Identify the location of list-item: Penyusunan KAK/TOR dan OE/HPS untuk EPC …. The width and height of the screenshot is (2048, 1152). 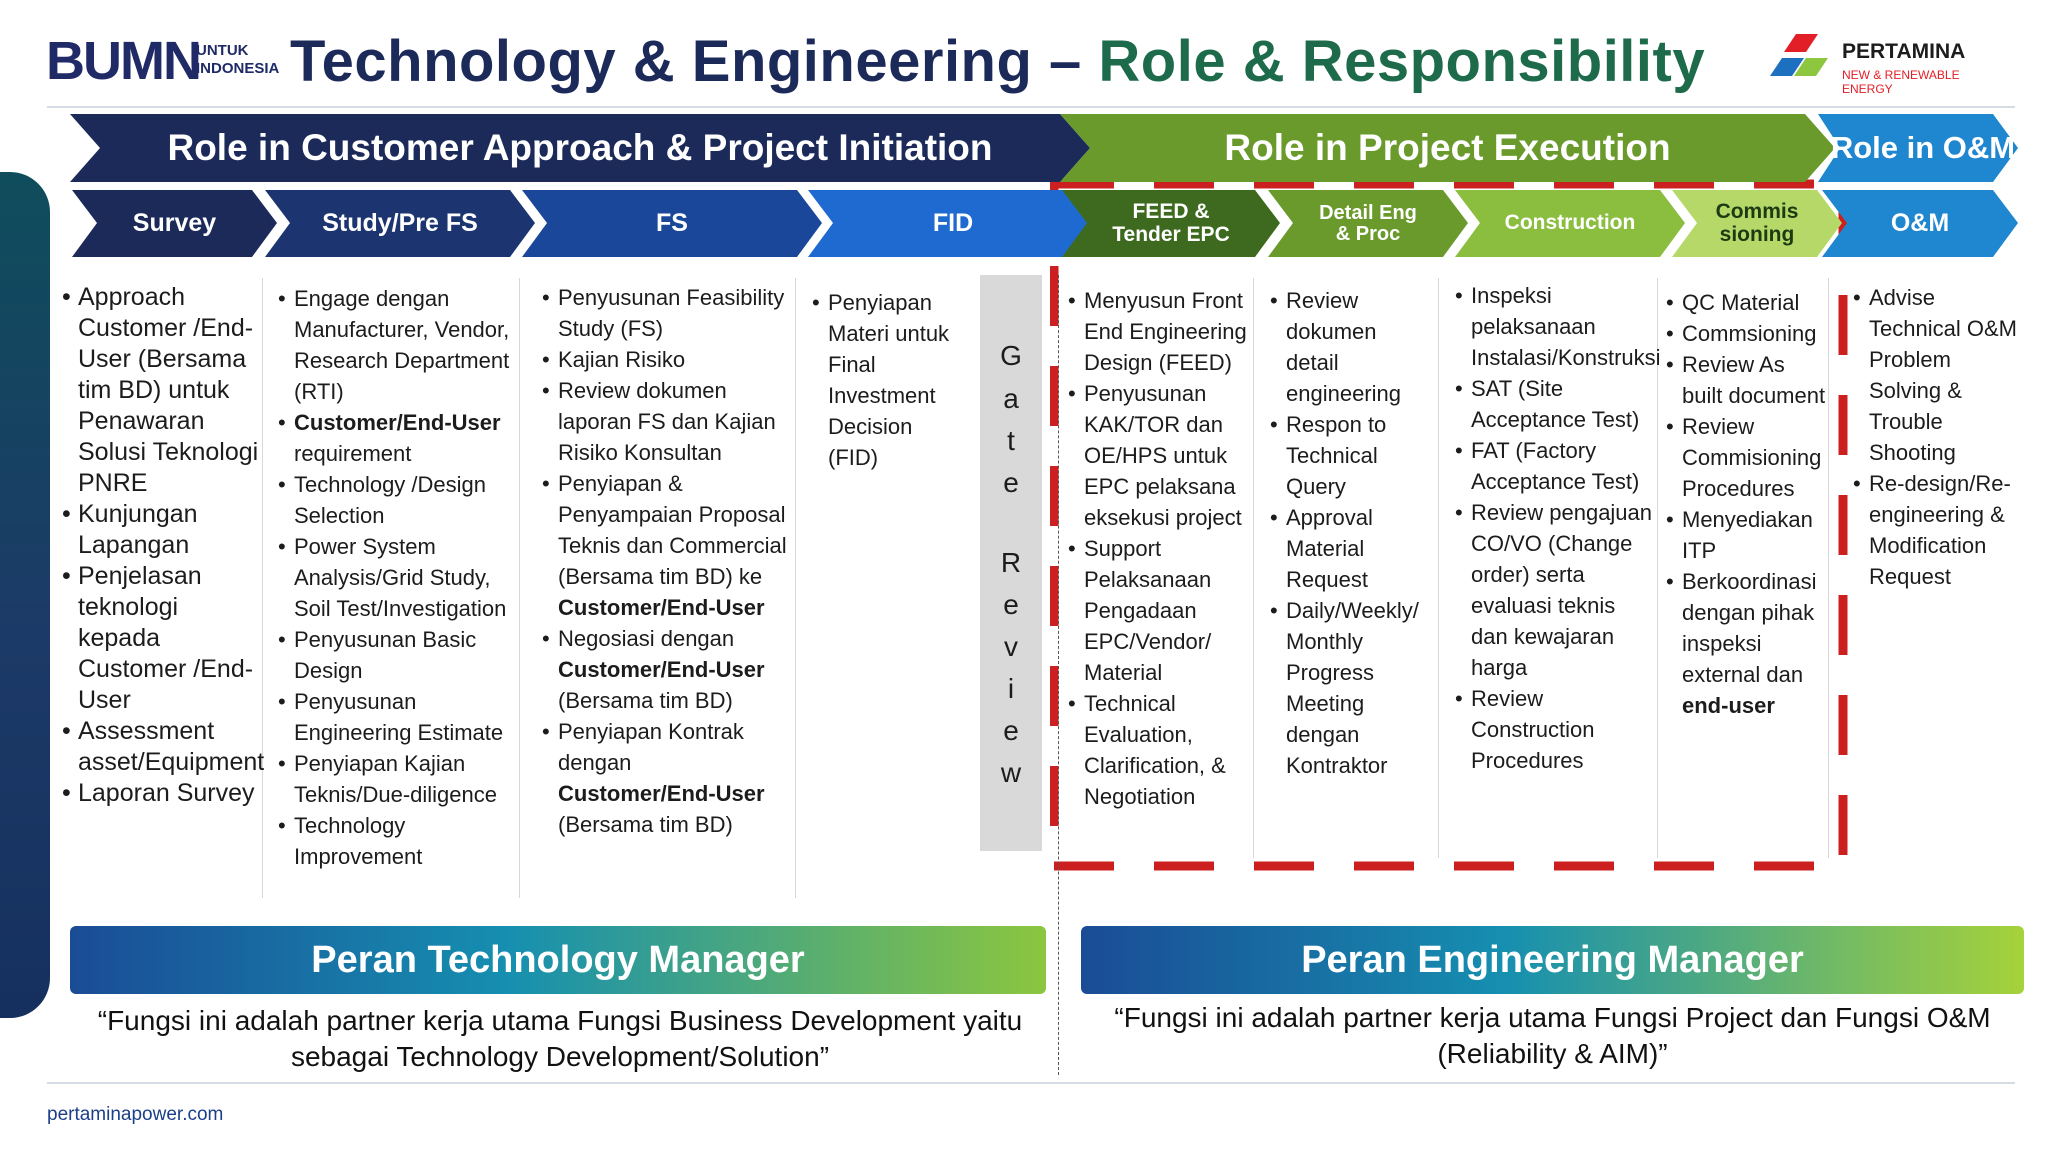
(1160, 455).